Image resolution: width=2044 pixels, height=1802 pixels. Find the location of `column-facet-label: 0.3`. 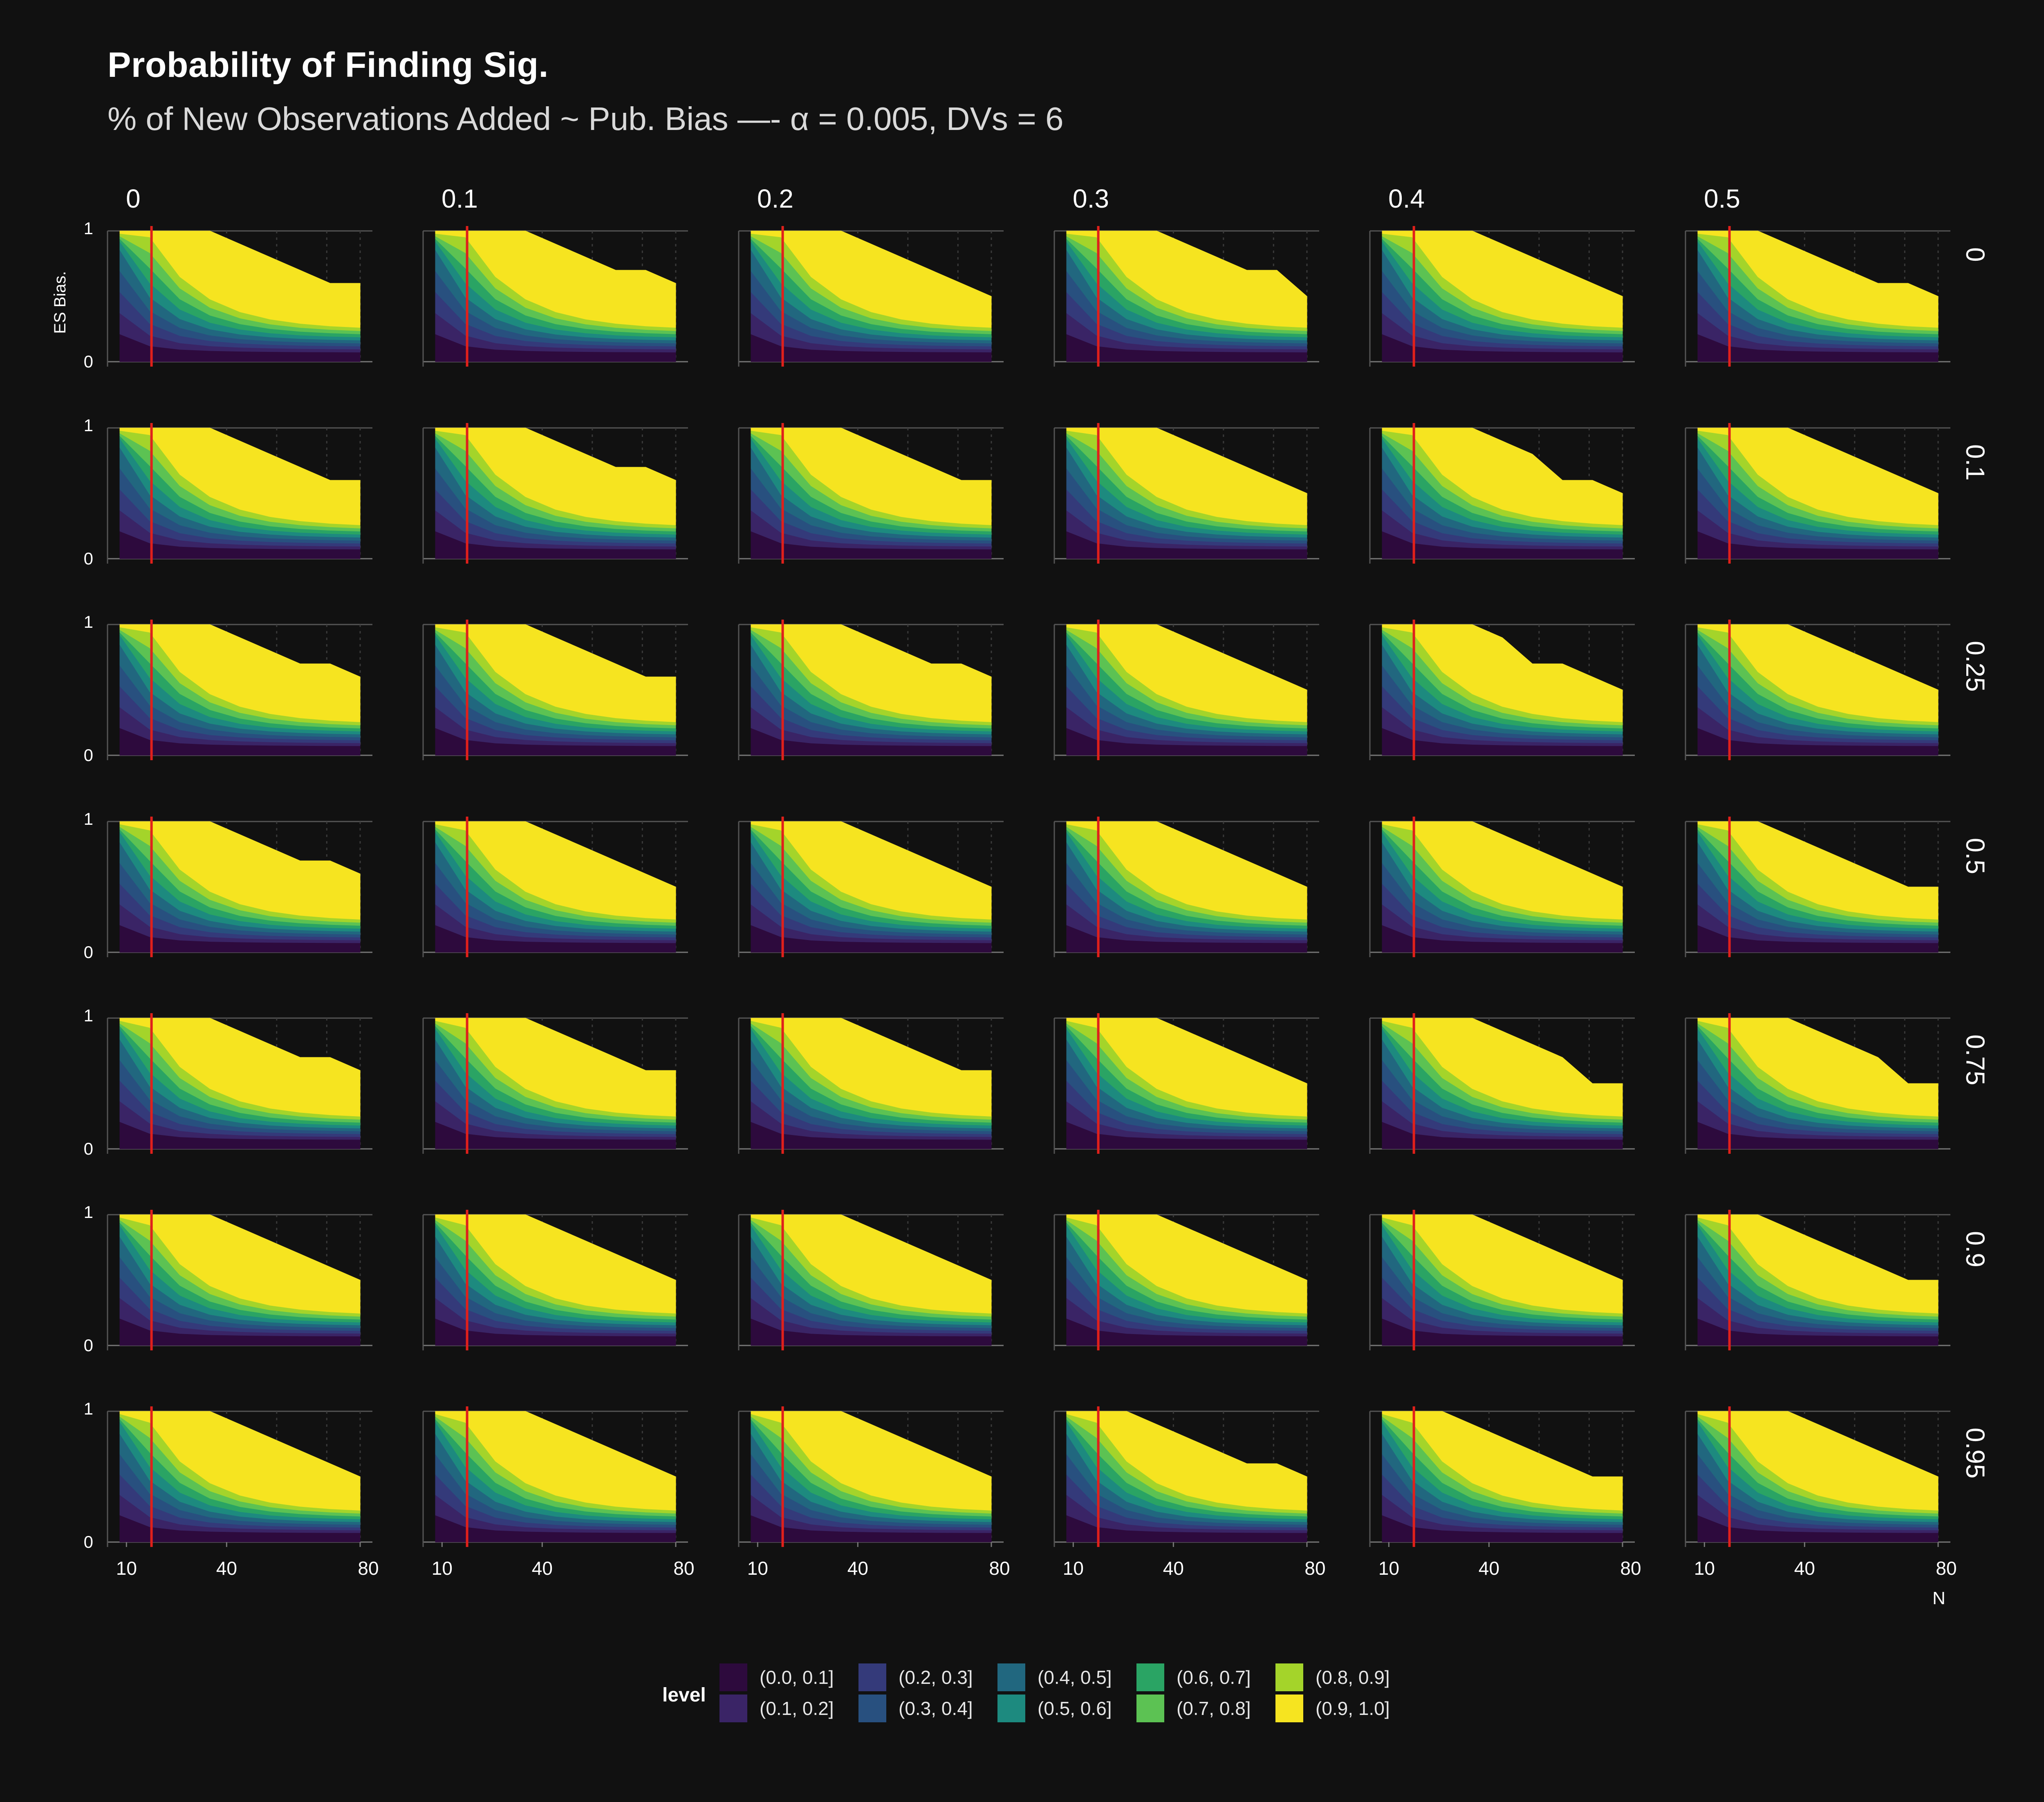

column-facet-label: 0.3 is located at coordinates (1091, 198).